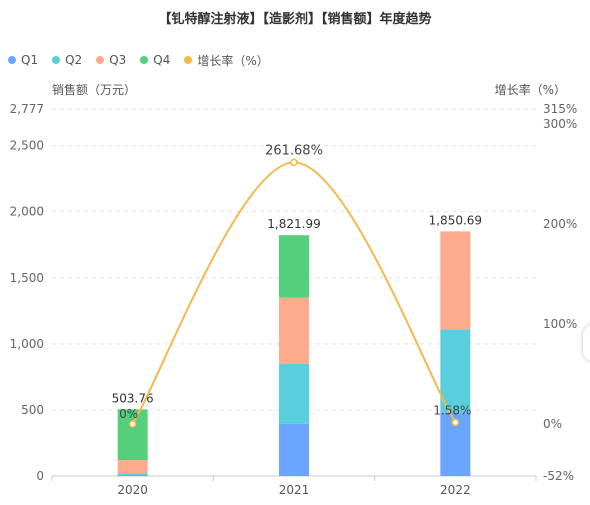 The height and width of the screenshot is (505, 590). I want to click on y-left-tick-label-1: 500, so click(32, 410).